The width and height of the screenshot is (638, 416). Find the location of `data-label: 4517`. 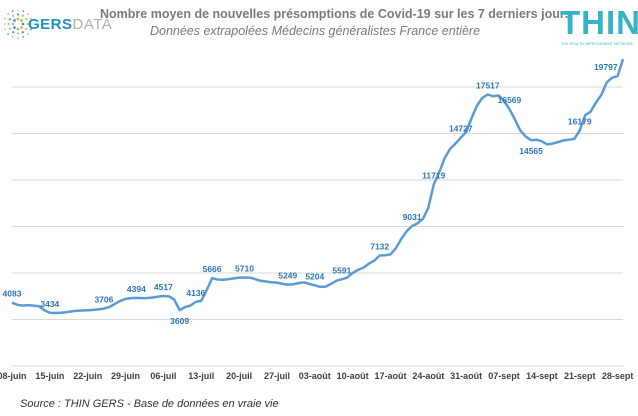

data-label: 4517 is located at coordinates (163, 287).